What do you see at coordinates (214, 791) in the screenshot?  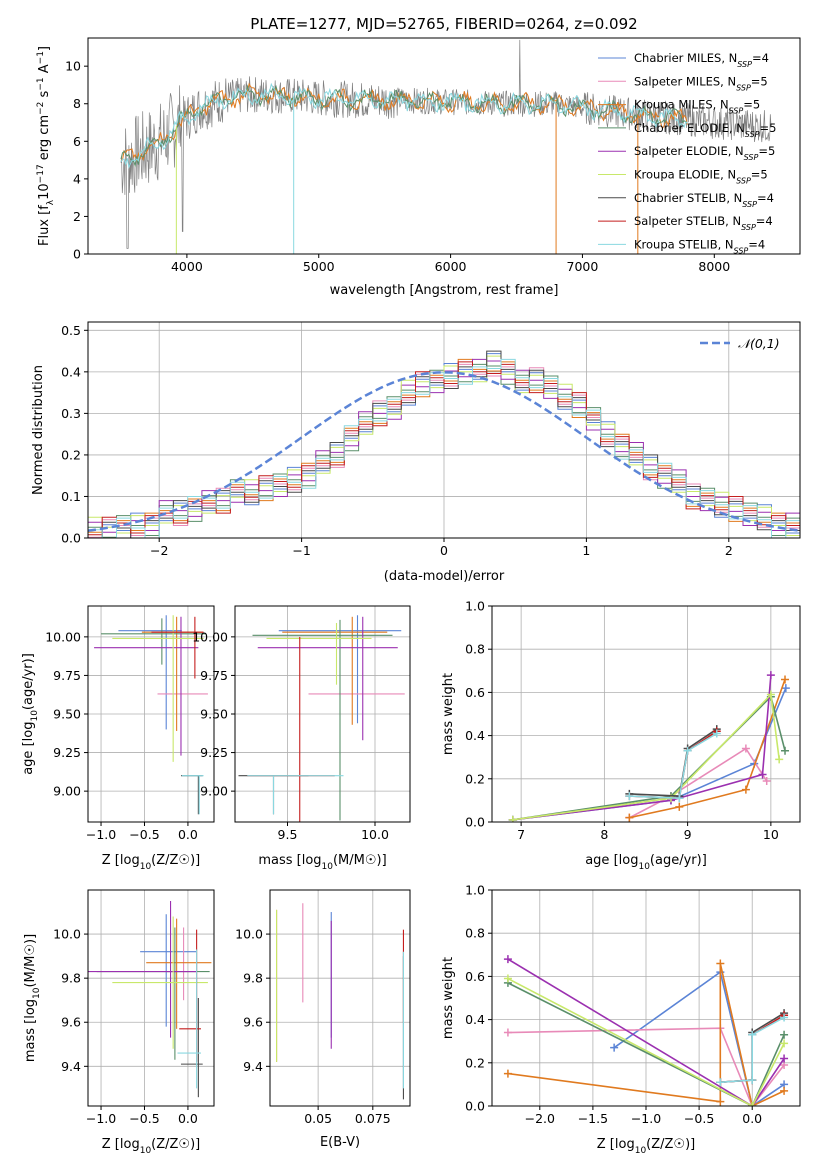 I see `y-tick-label: 9.00` at bounding box center [214, 791].